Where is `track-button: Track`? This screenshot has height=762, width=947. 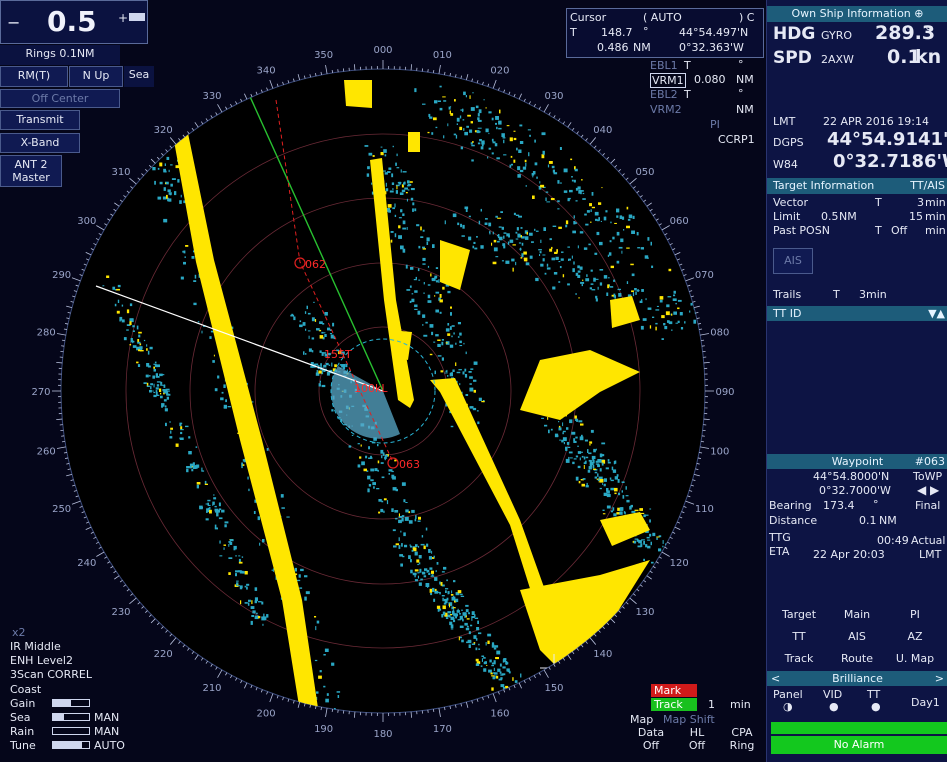
track-button: Track is located at coordinates (674, 704).